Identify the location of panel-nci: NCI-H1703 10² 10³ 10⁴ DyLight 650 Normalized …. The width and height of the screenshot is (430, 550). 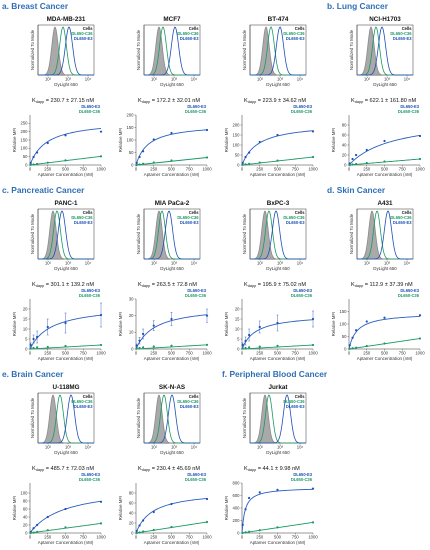
(378, 96).